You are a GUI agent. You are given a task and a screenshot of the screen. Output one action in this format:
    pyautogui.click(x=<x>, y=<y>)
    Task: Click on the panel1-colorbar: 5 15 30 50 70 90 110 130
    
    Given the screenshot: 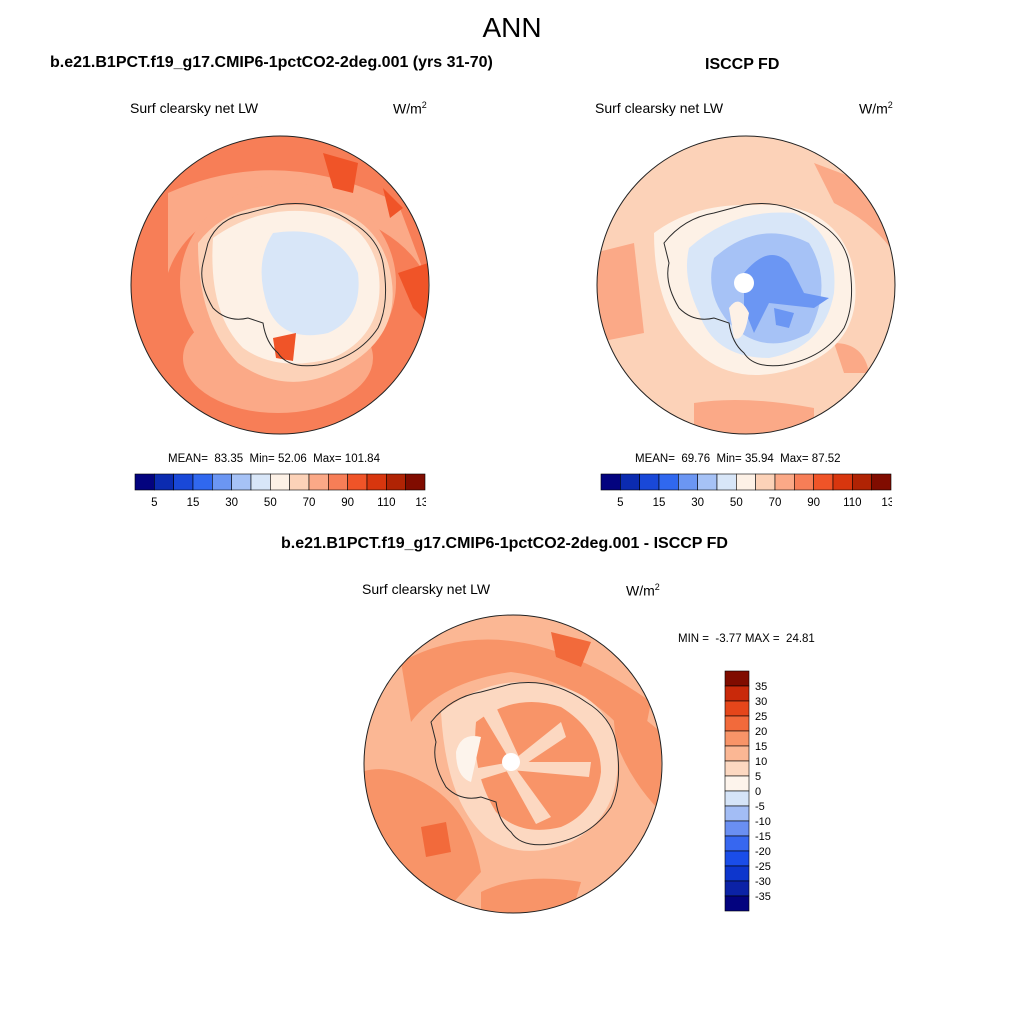 What is the action you would take?
    pyautogui.click(x=284, y=494)
    